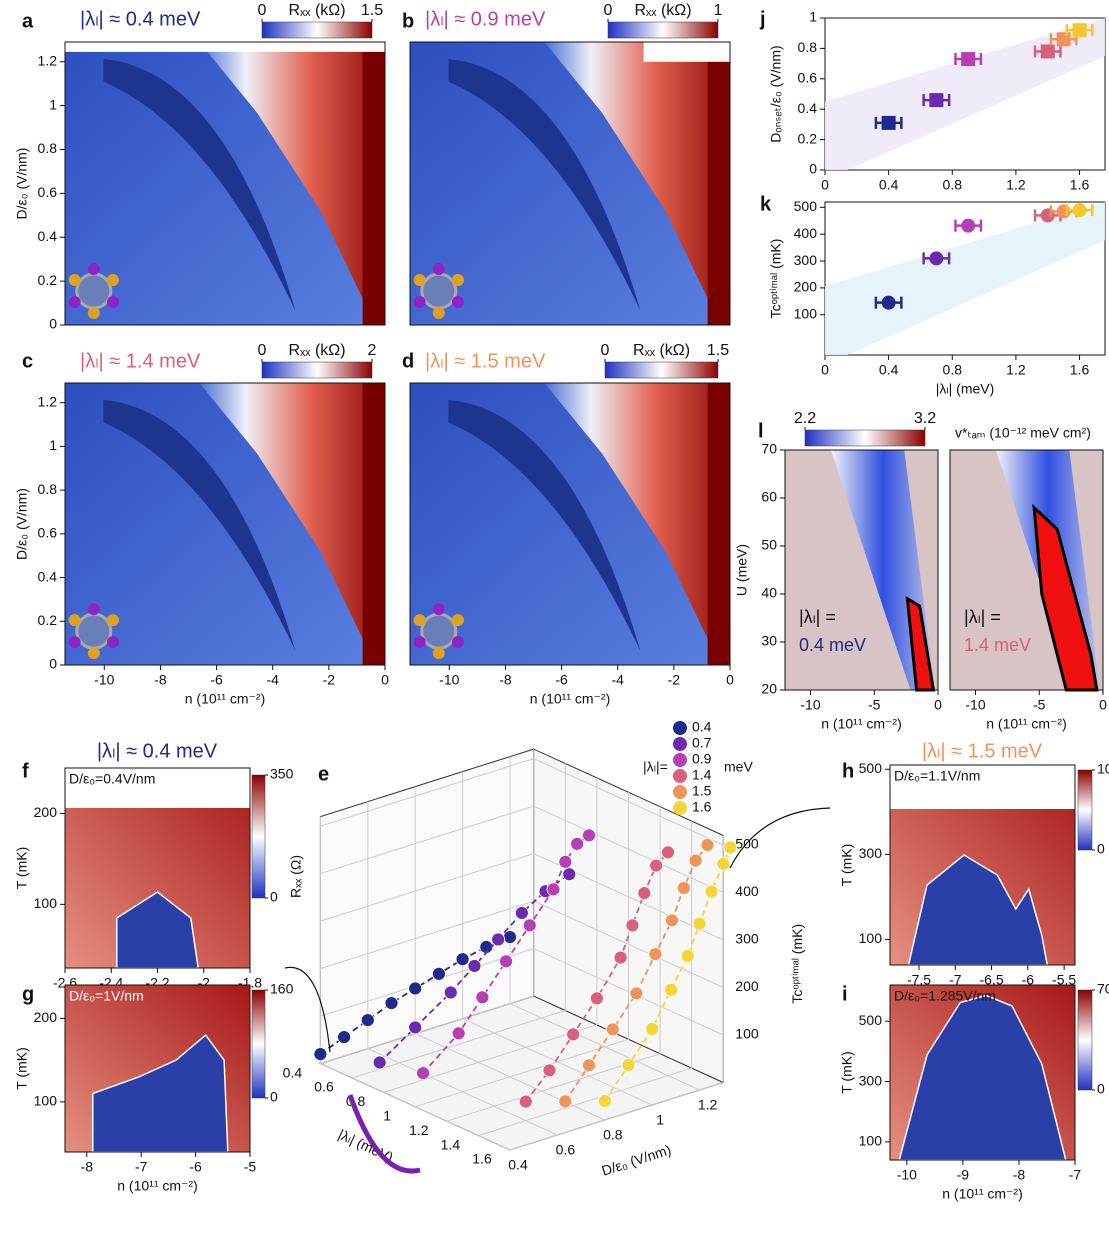  What do you see at coordinates (293, 1072) in the screenshot?
I see `x-tick-label: 0.4` at bounding box center [293, 1072].